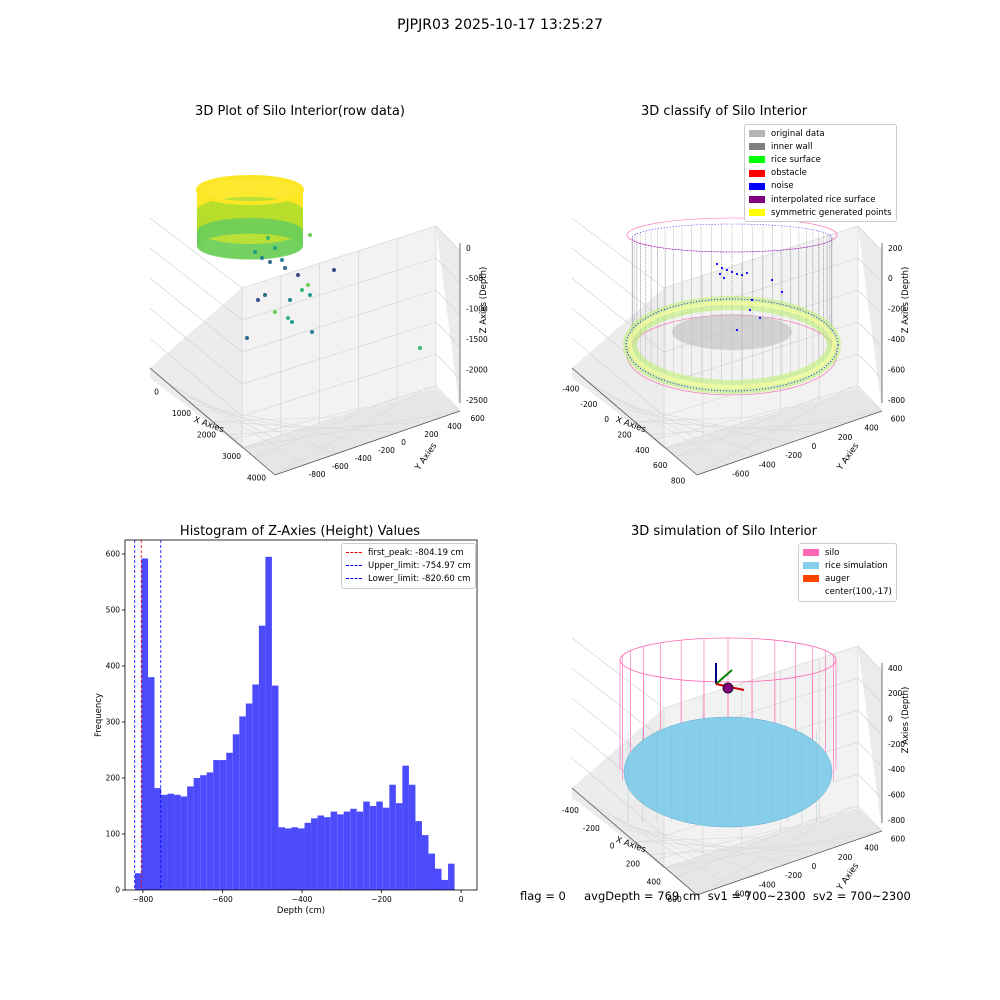 The width and height of the screenshot is (1000, 1000). Describe the element at coordinates (896, 744) in the screenshot. I see `z-tick-label: -200` at that location.